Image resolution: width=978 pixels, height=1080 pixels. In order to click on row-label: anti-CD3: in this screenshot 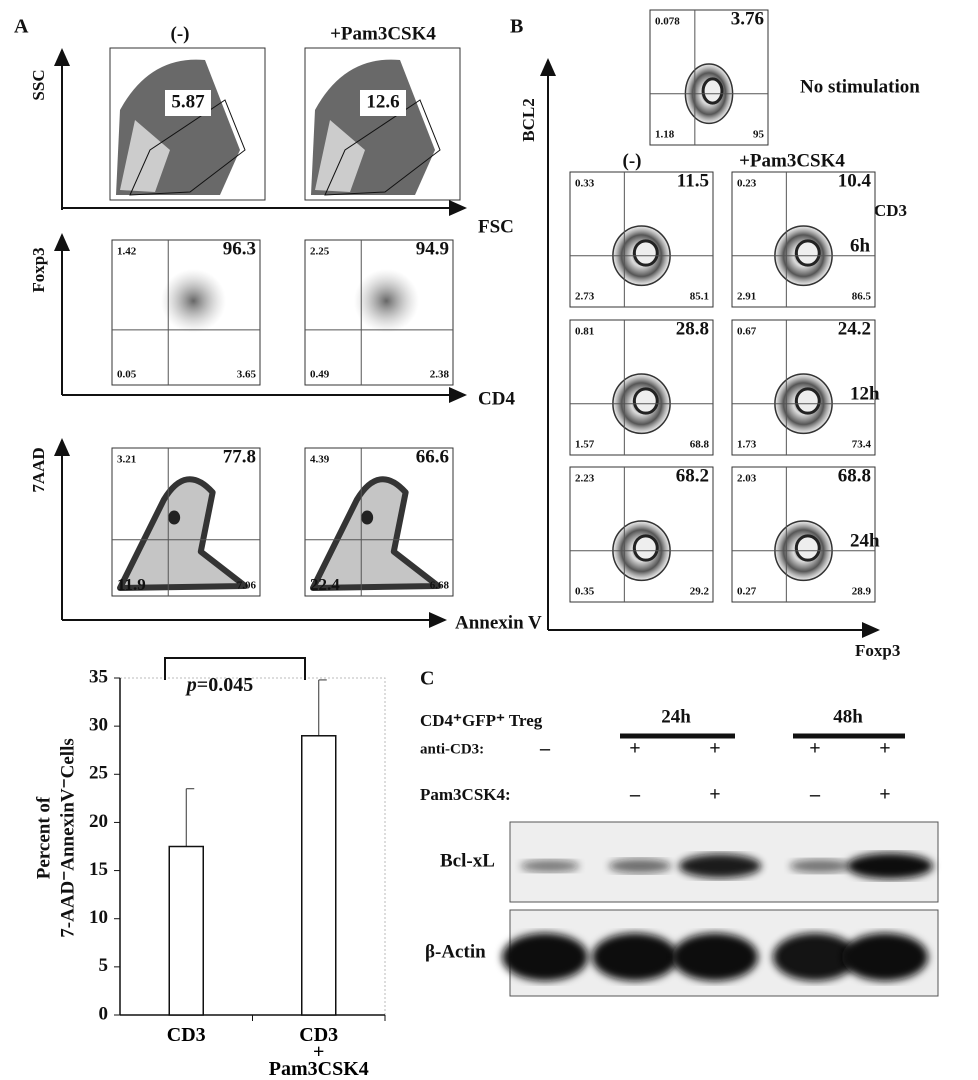, I will do `click(452, 749)`.